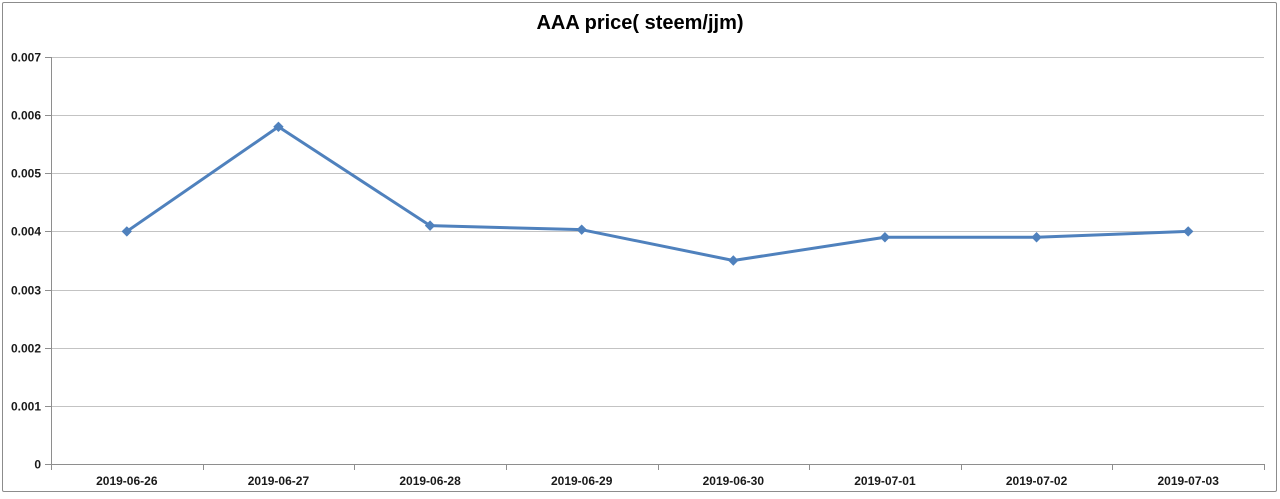 The width and height of the screenshot is (1280, 499). I want to click on y-tick-label: 0.002, so click(26, 349).